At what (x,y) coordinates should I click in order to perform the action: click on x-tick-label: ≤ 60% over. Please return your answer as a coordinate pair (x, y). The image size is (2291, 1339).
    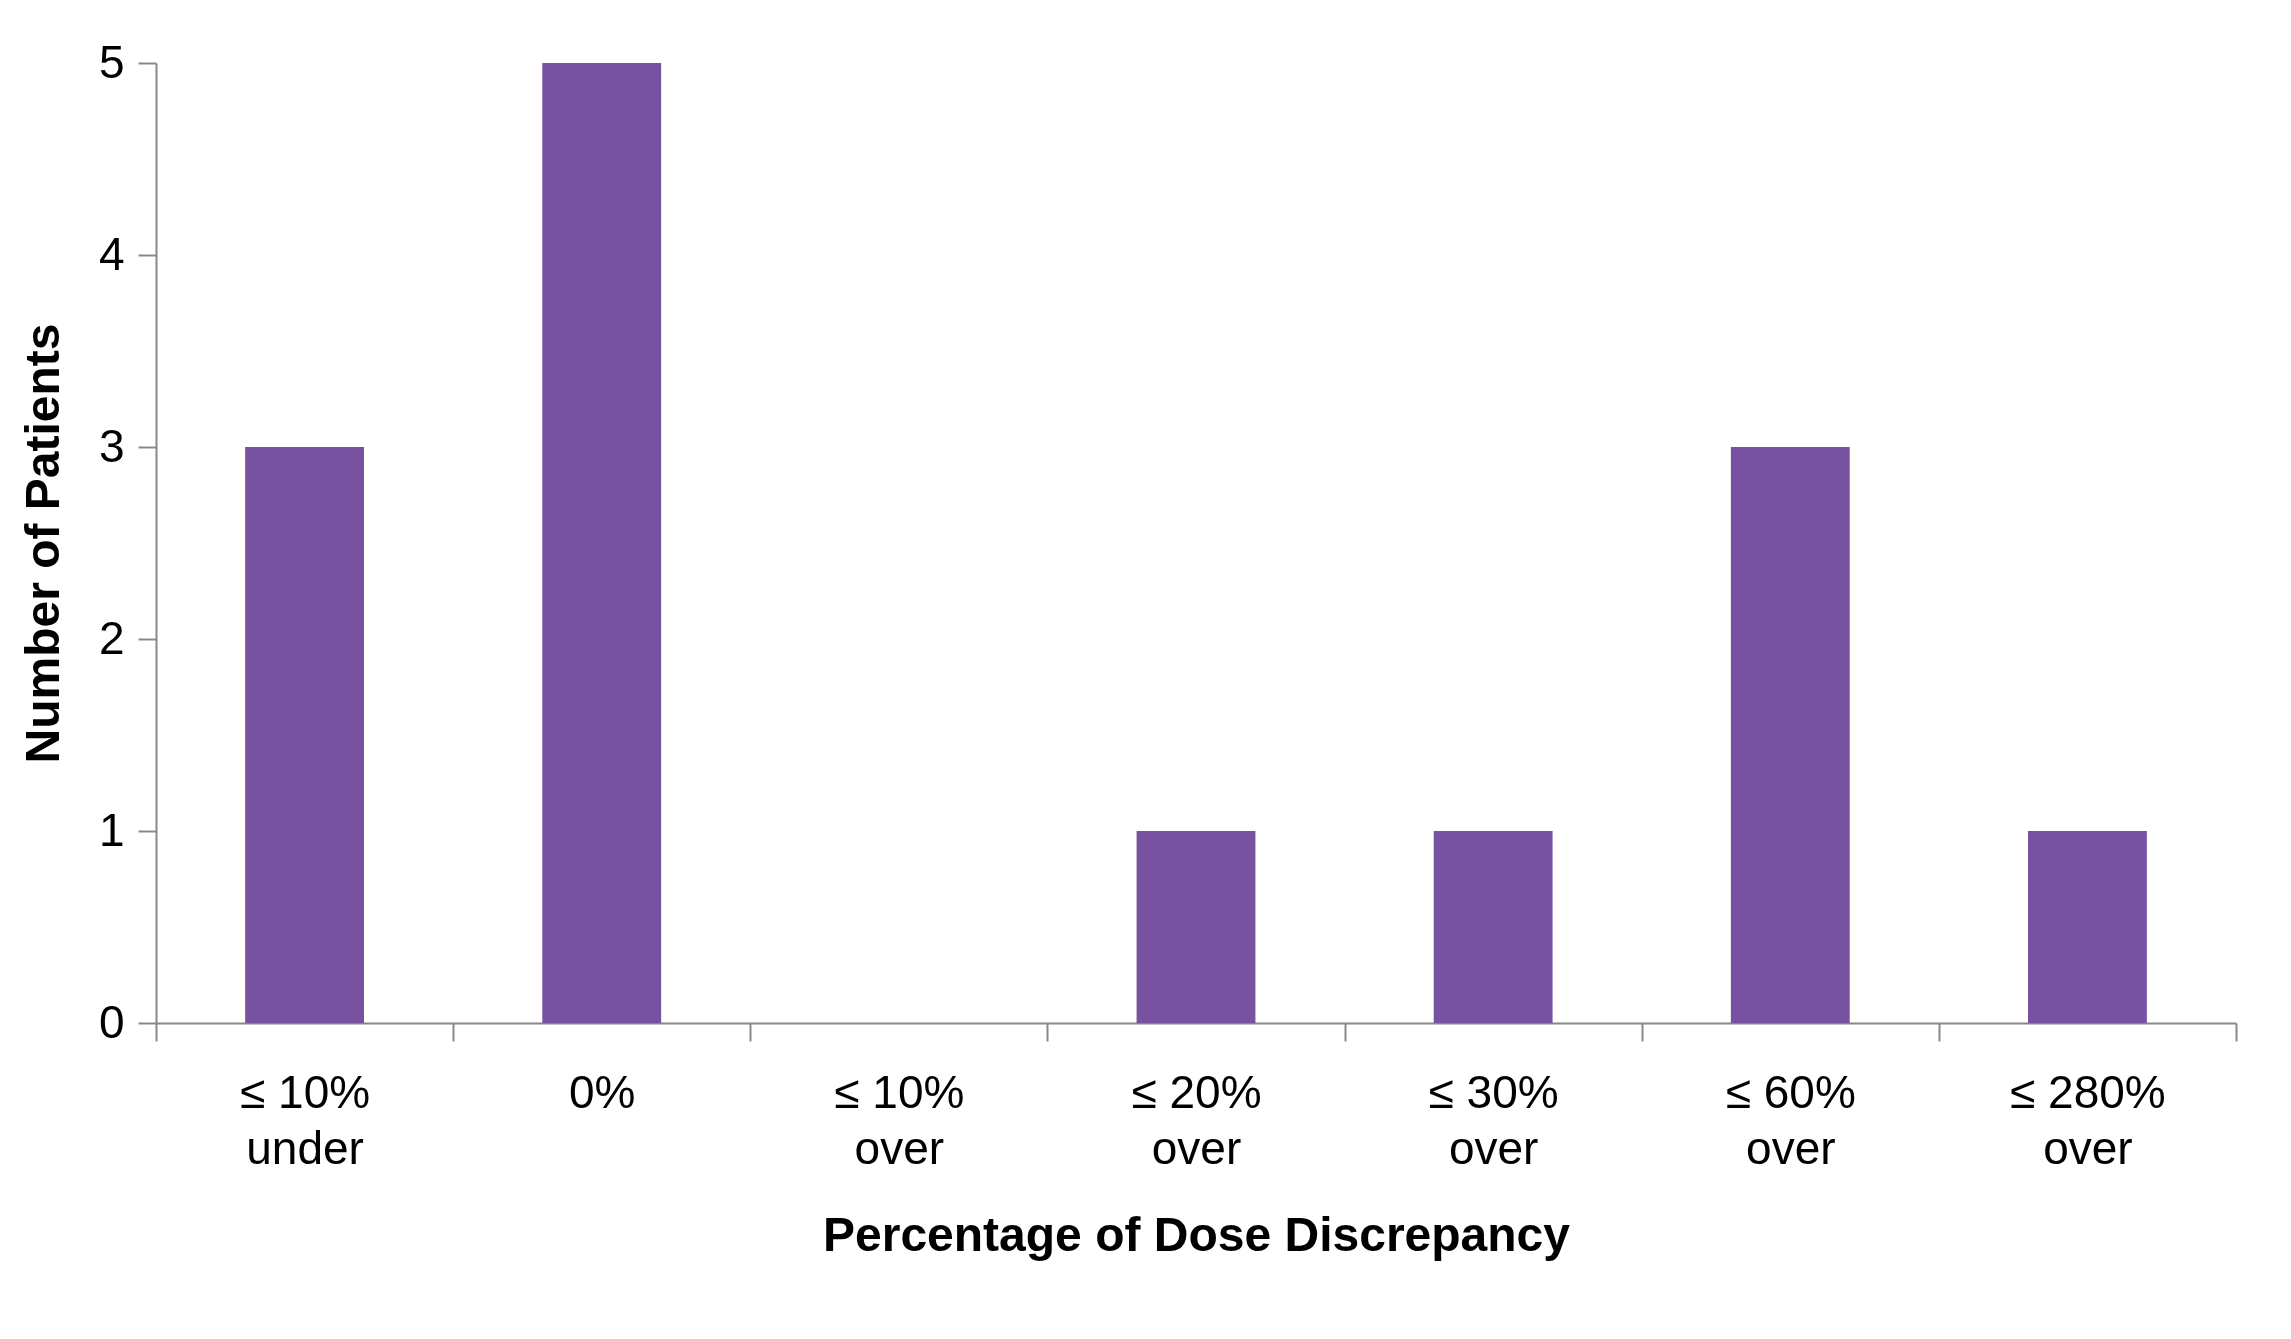
    Looking at the image, I should click on (1790, 1119).